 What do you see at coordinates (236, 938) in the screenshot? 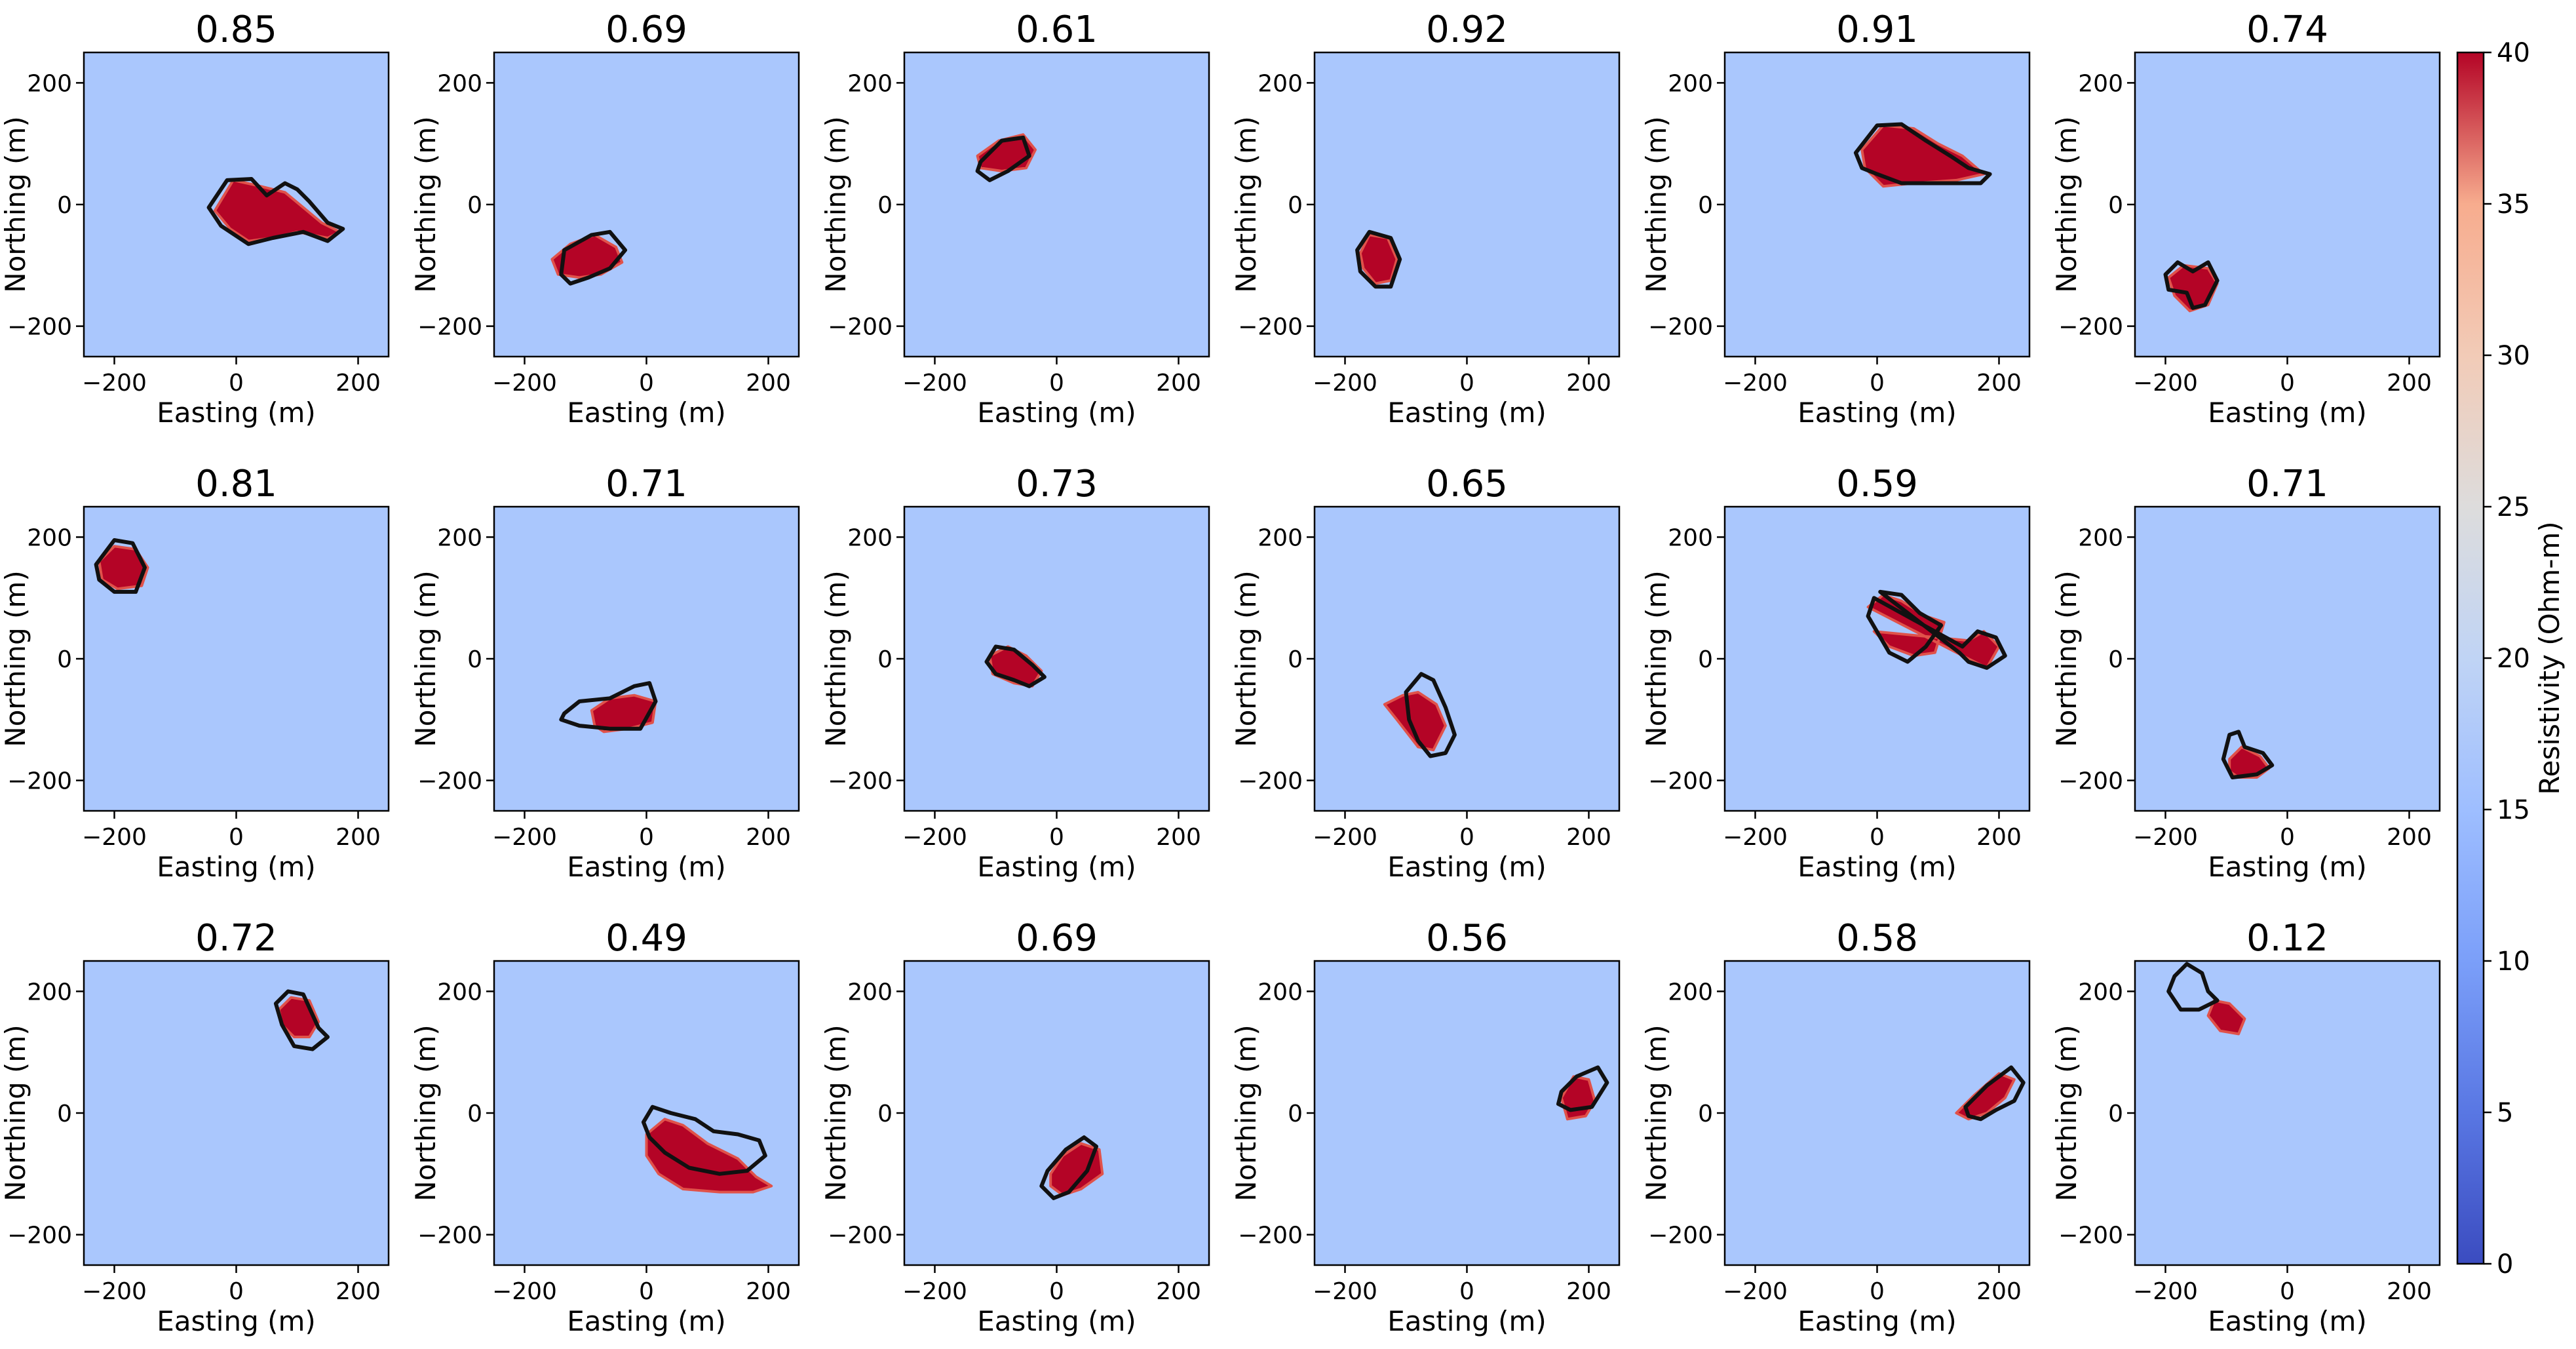
I see `panel-title: 0.72` at bounding box center [236, 938].